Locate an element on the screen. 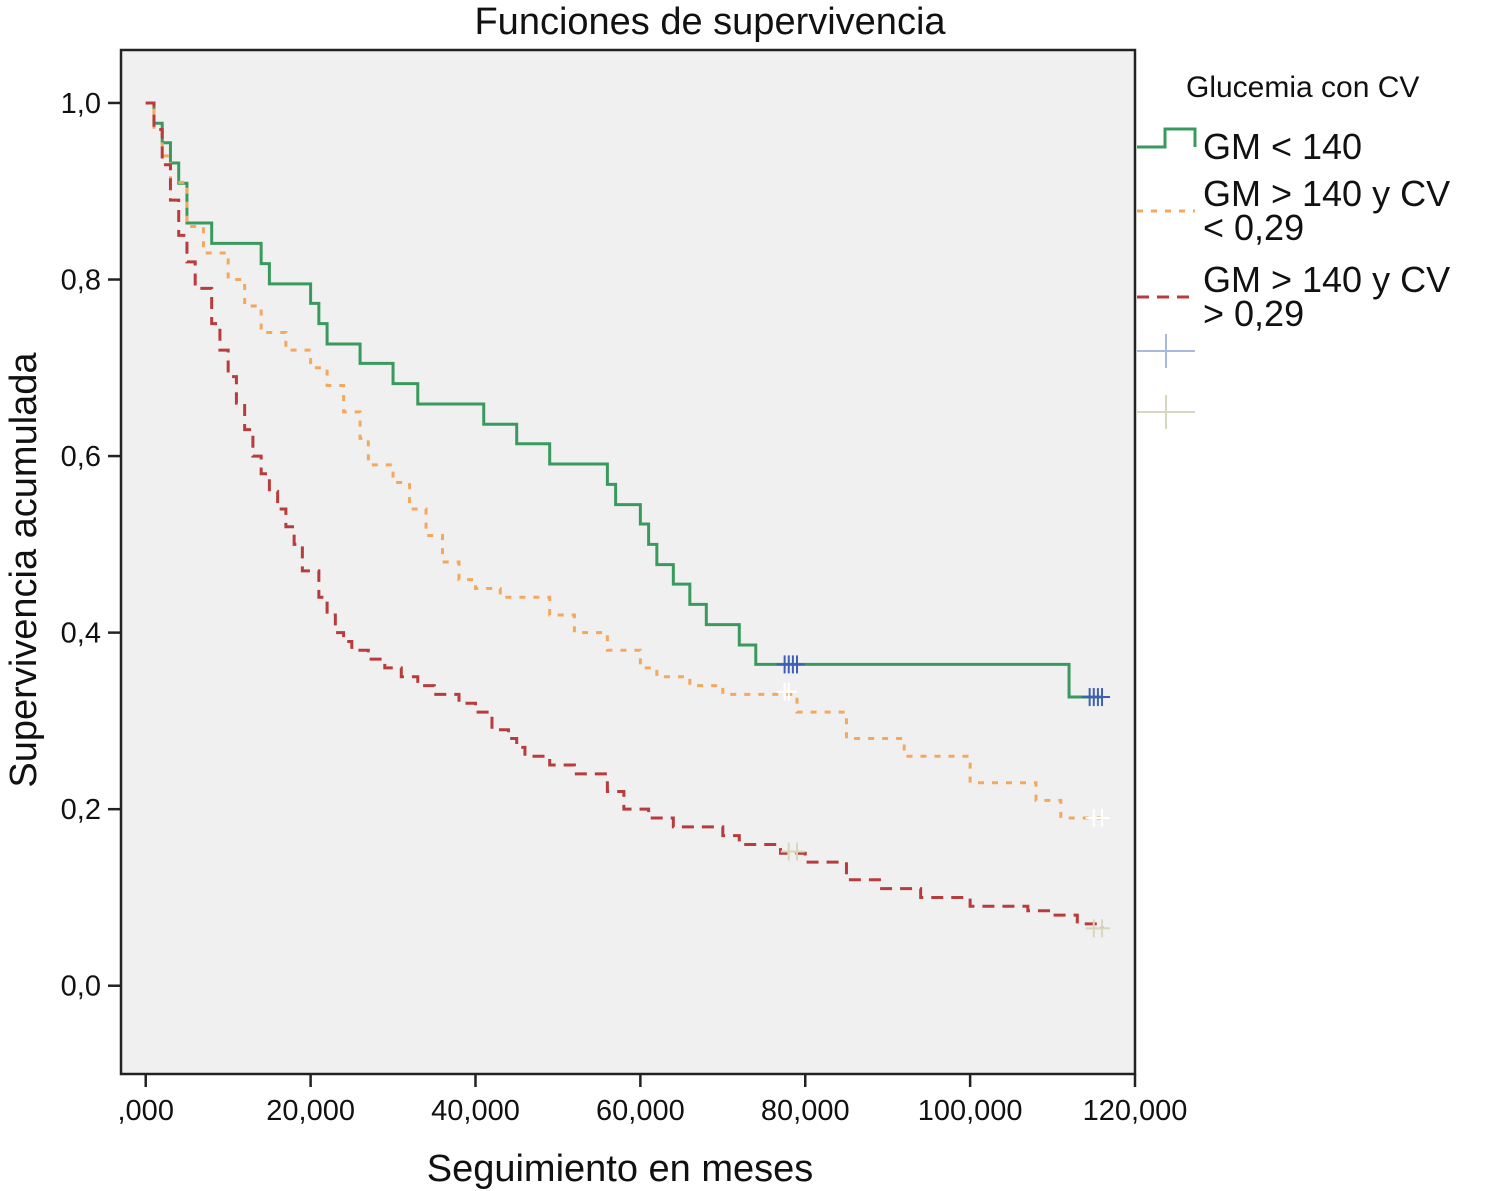 The width and height of the screenshot is (1488, 1191). legend-label: GM > 140 y CV > 0,29 is located at coordinates (1326, 296).